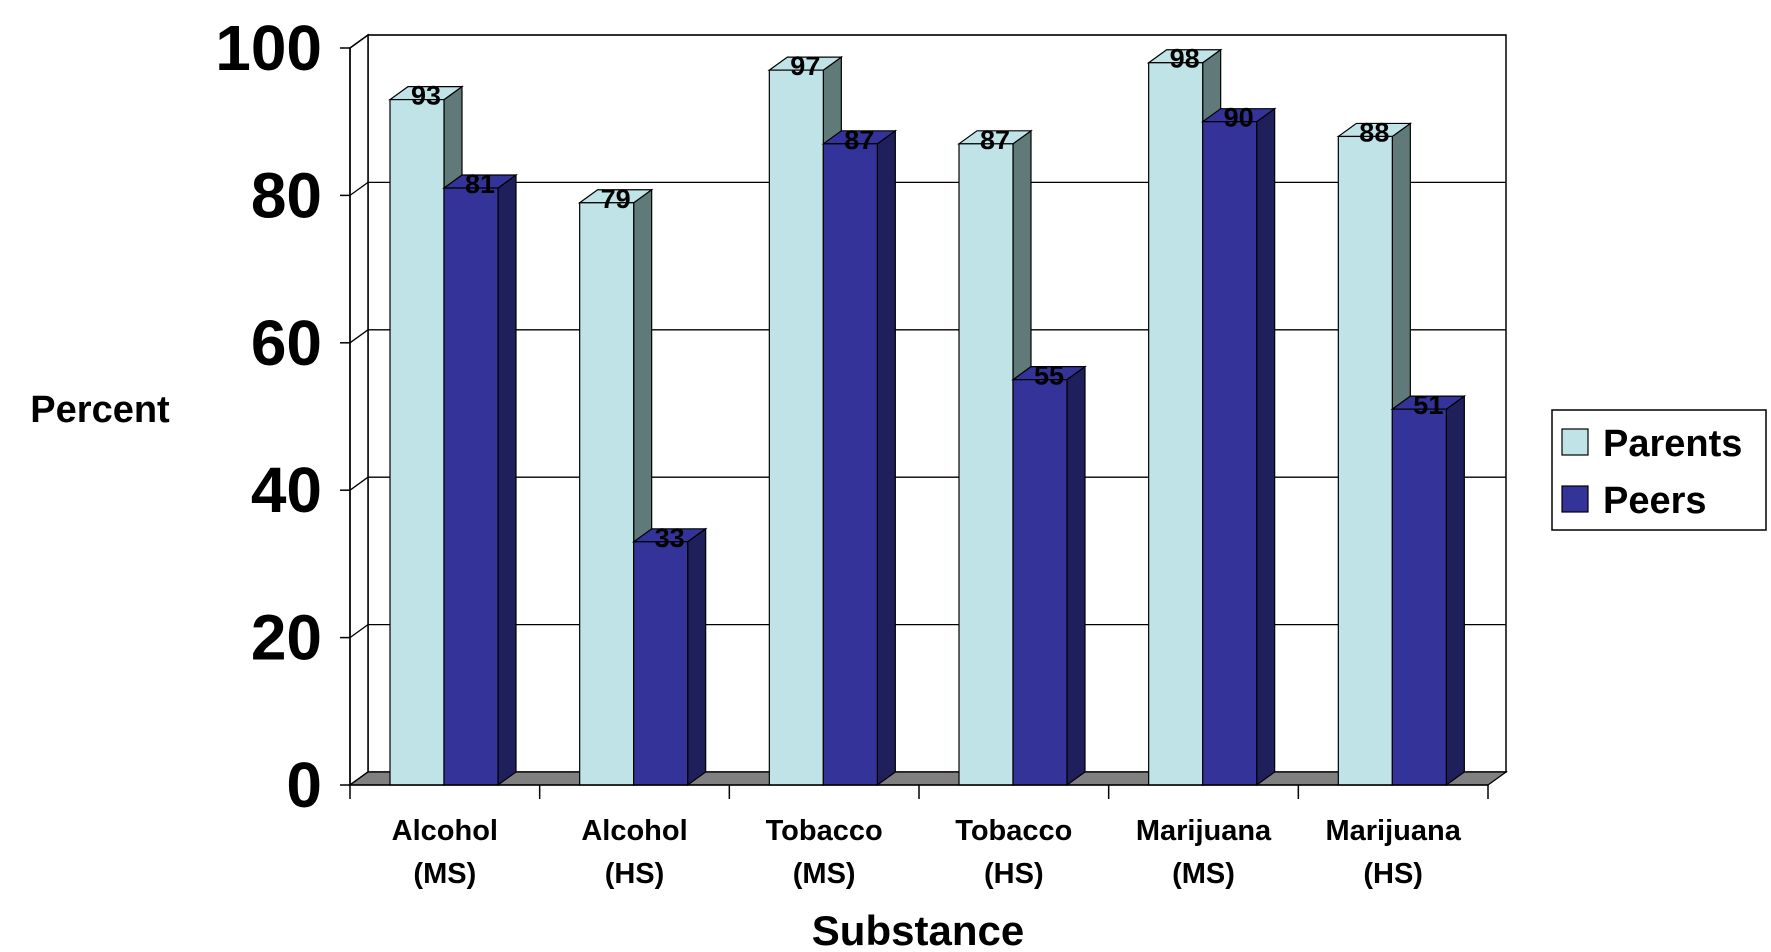 Image resolution: width=1771 pixels, height=952 pixels. Describe the element at coordinates (1013, 852) in the screenshot. I see `x-tick-label: Tobacco (HS)` at that location.